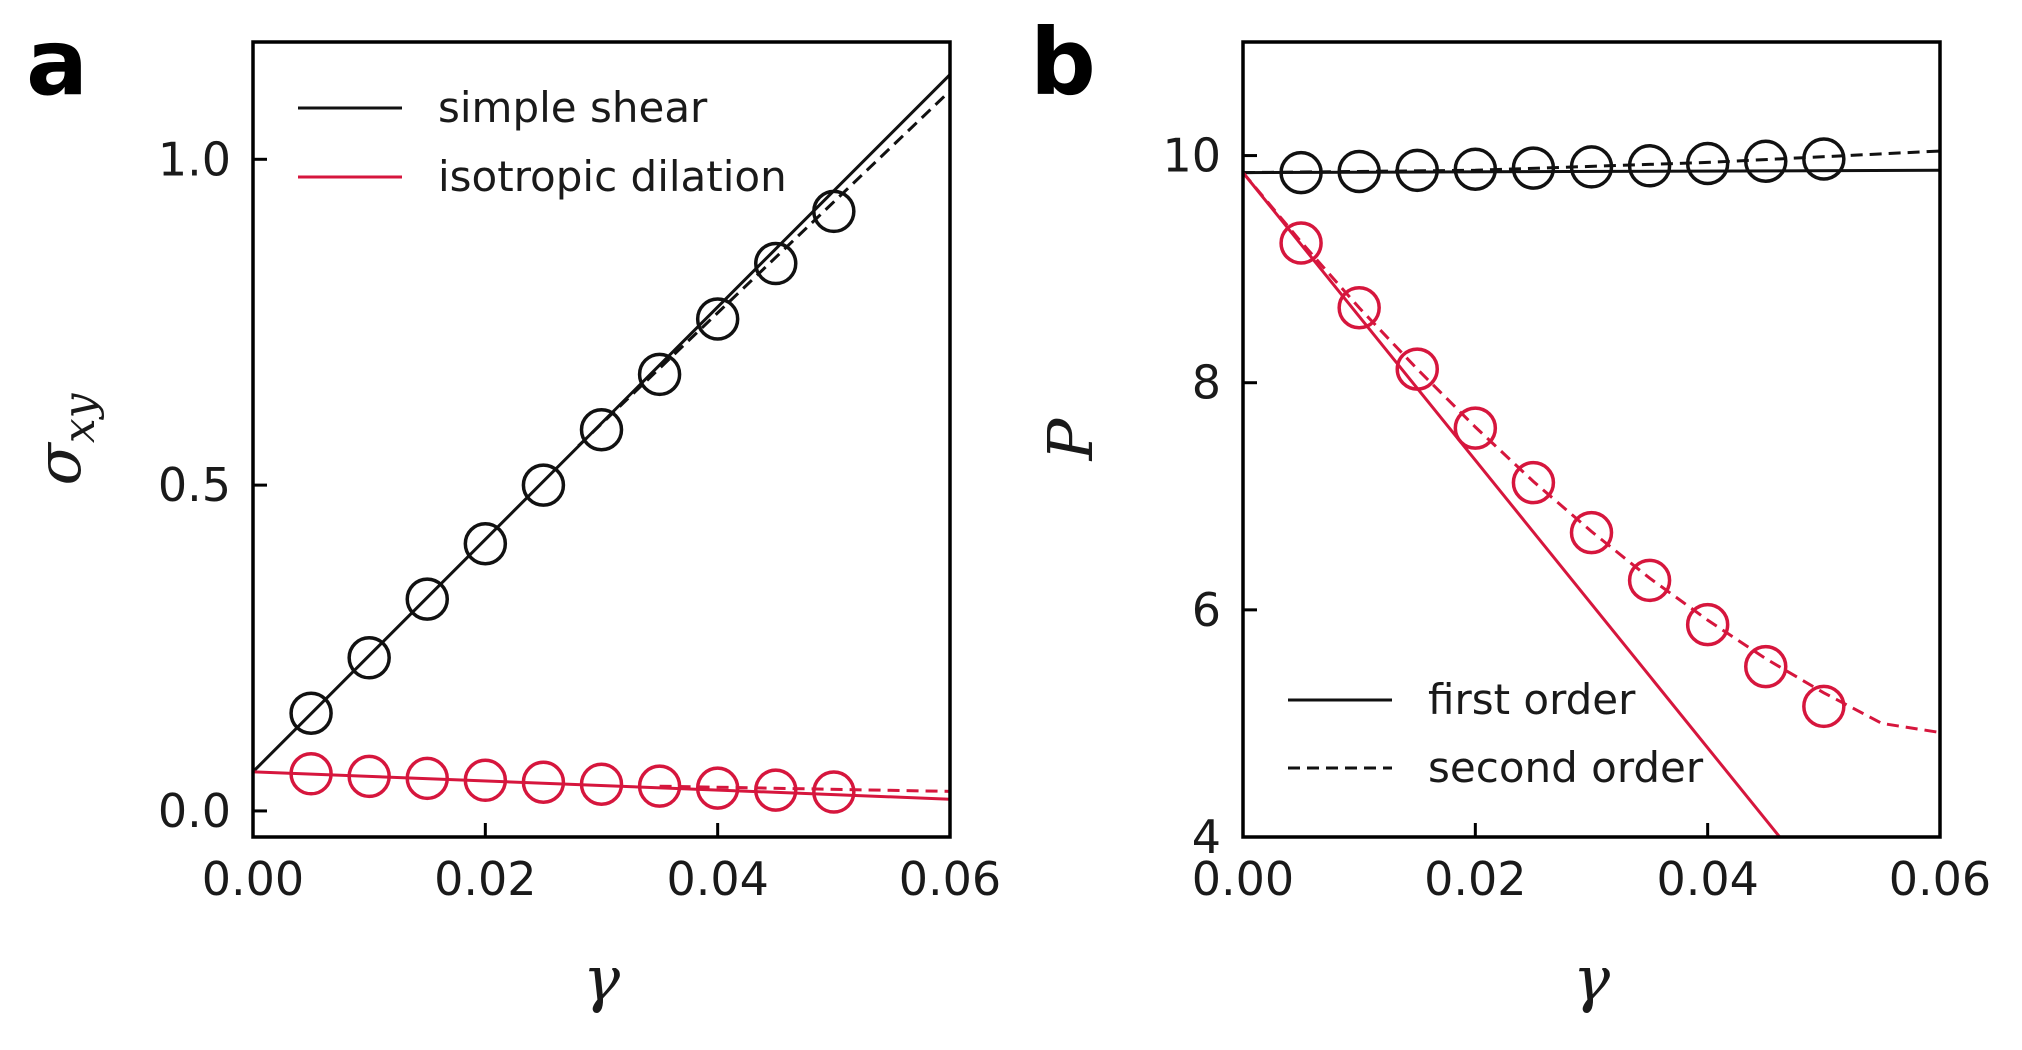 The width and height of the screenshot is (2022, 1050). What do you see at coordinates (717, 879) in the screenshot?
I see `chart-a-x-tick-label: 0.04` at bounding box center [717, 879].